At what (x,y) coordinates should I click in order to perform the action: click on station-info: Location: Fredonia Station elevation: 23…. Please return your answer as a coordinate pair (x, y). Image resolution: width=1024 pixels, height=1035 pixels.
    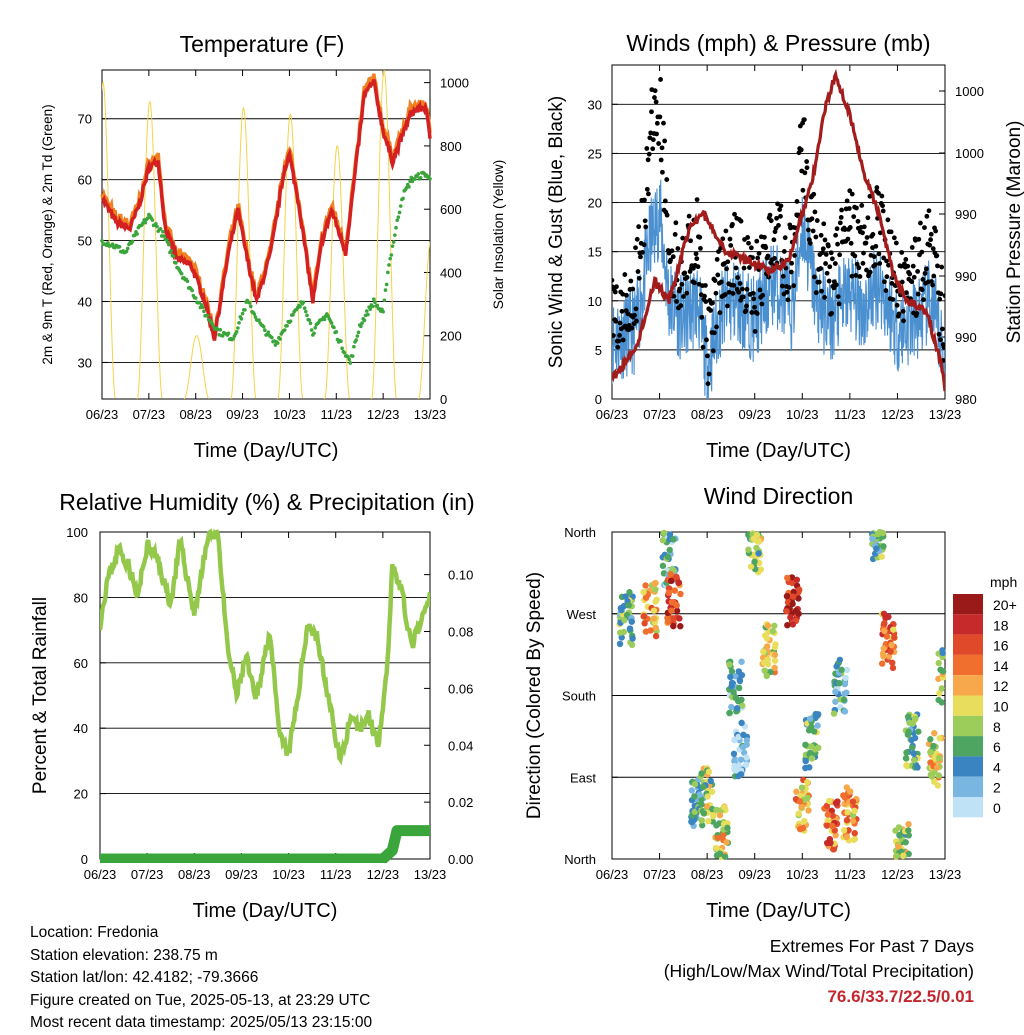
    Looking at the image, I should click on (201, 978).